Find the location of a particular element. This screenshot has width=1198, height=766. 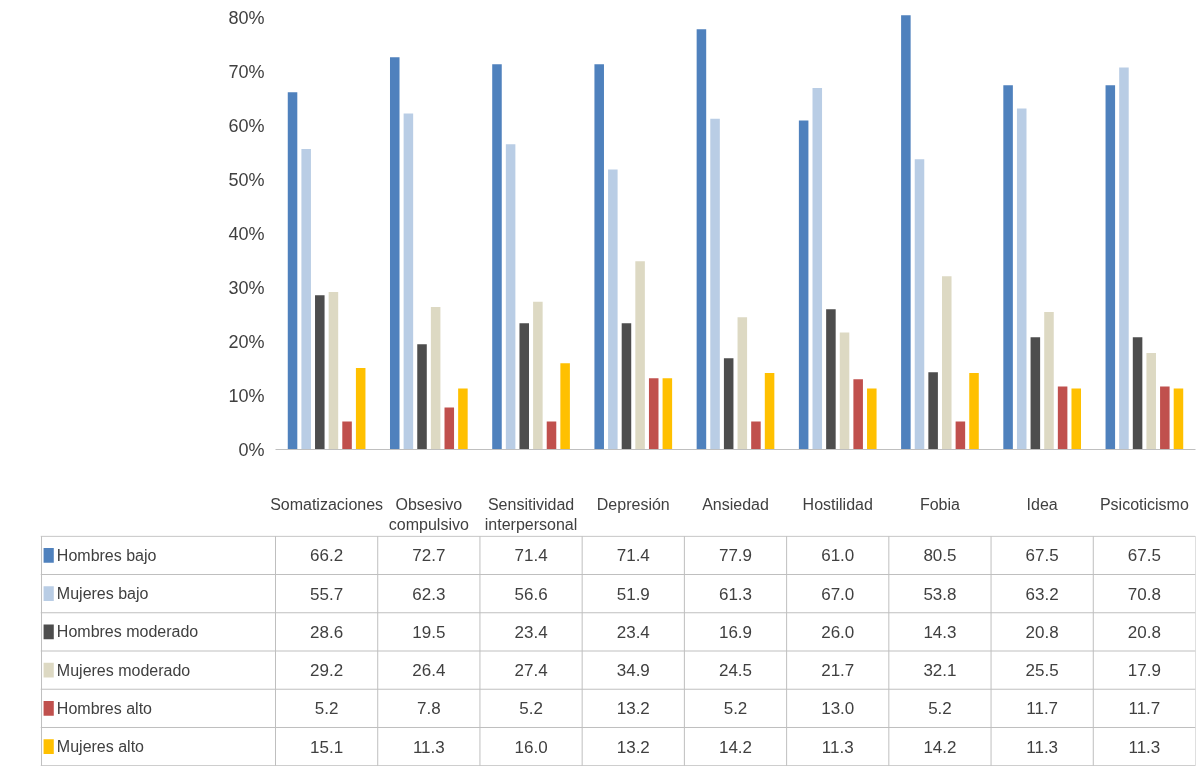

data-label: 66.2 is located at coordinates (327, 556).